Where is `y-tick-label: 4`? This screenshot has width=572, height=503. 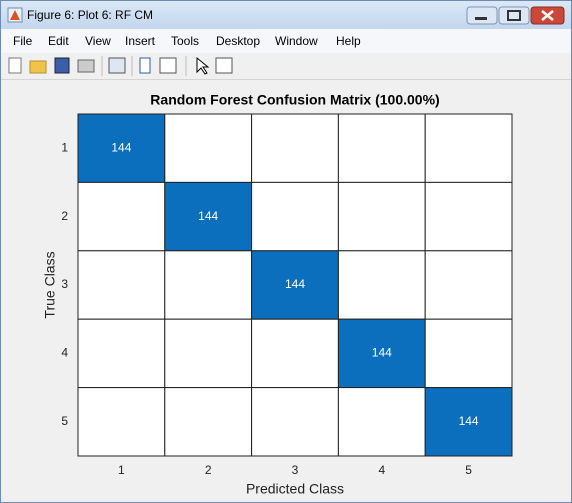
y-tick-label: 4 is located at coordinates (64, 353).